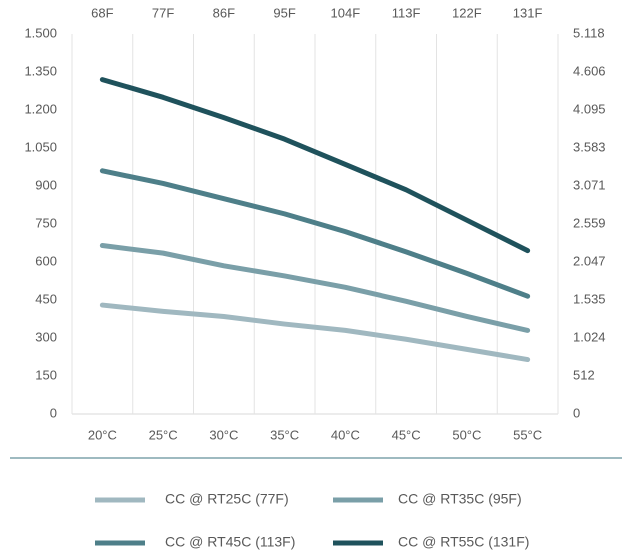 This screenshot has height=556, width=632. Describe the element at coordinates (46, 222) in the screenshot. I see `y-tick-label: 750` at that location.